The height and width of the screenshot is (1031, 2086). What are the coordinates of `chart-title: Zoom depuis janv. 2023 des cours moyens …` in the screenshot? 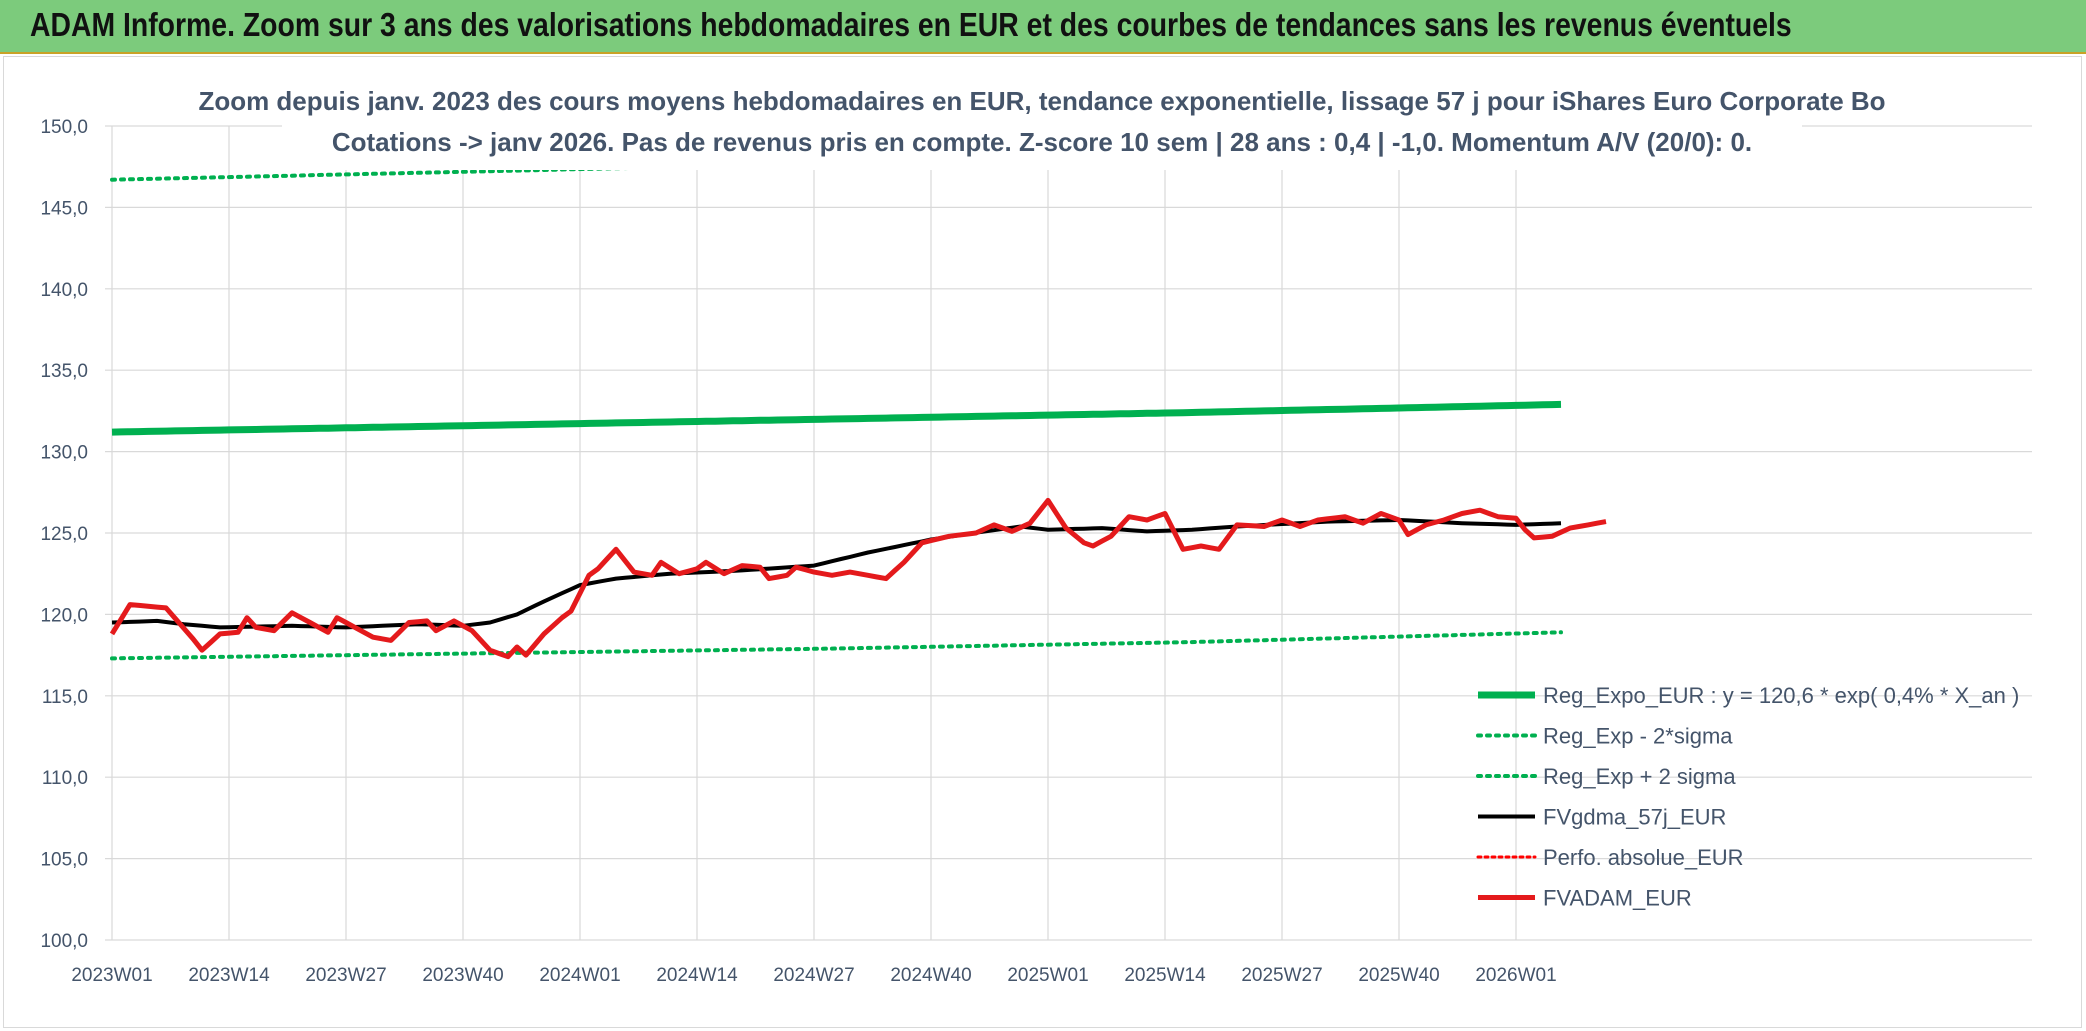 It's located at (1041, 101).